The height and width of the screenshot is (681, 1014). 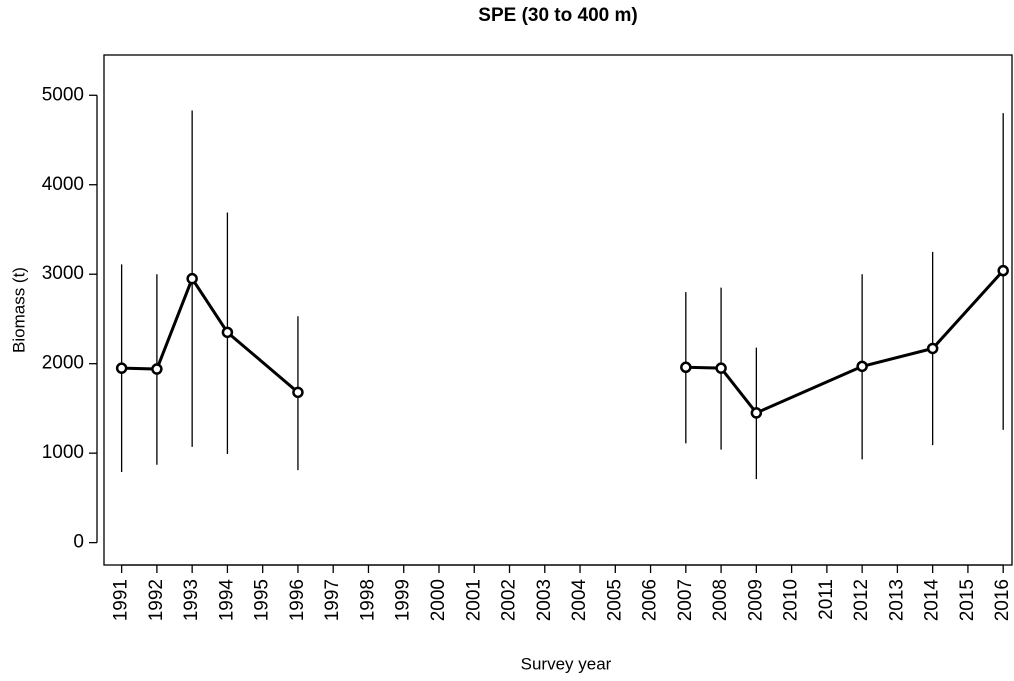 I want to click on x-tick-label: 2009, so click(x=755, y=600).